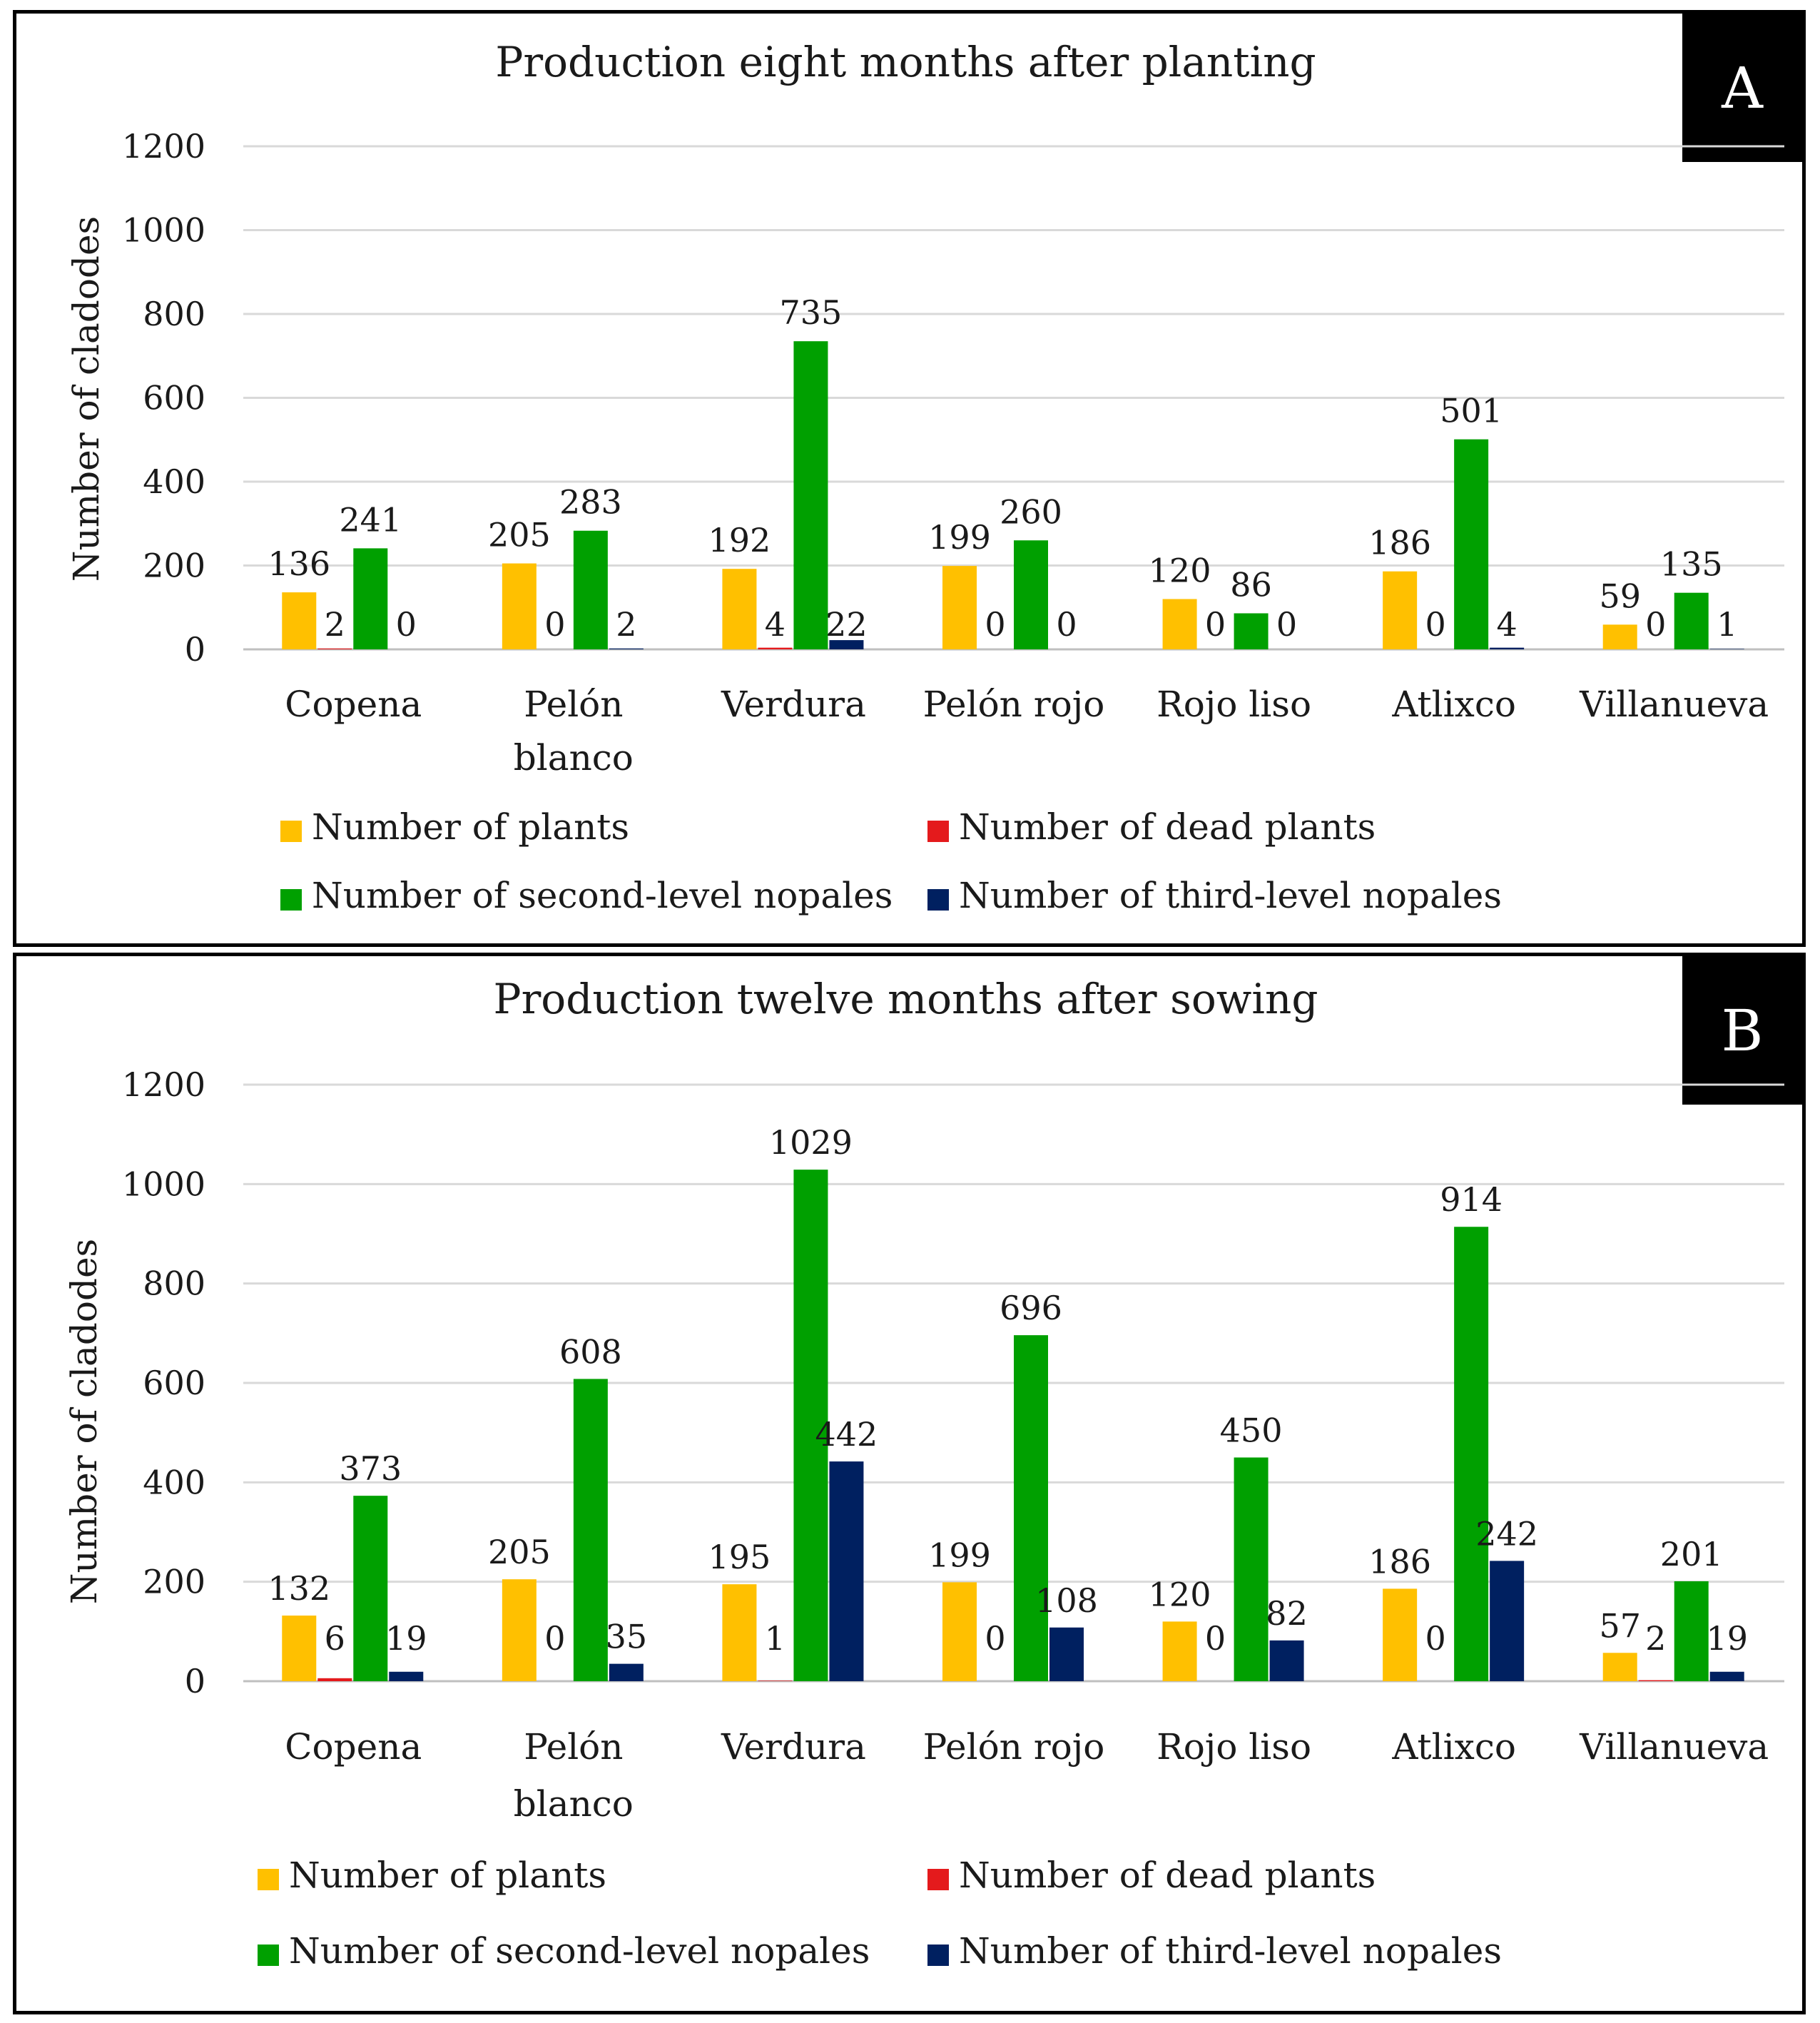 The height and width of the screenshot is (2023, 1820). What do you see at coordinates (163, 1084) in the screenshot?
I see `y-tick-label: 1200` at bounding box center [163, 1084].